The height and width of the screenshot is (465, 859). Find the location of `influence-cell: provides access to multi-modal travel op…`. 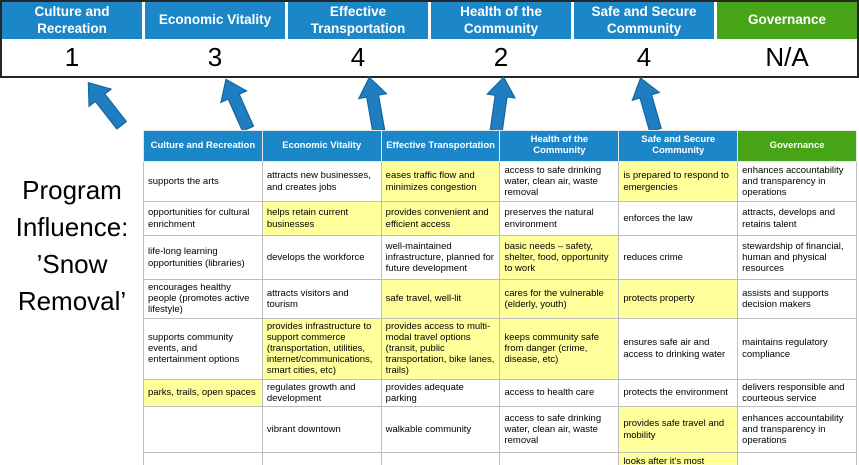

influence-cell: provides access to multi-modal travel op… is located at coordinates (440, 348).